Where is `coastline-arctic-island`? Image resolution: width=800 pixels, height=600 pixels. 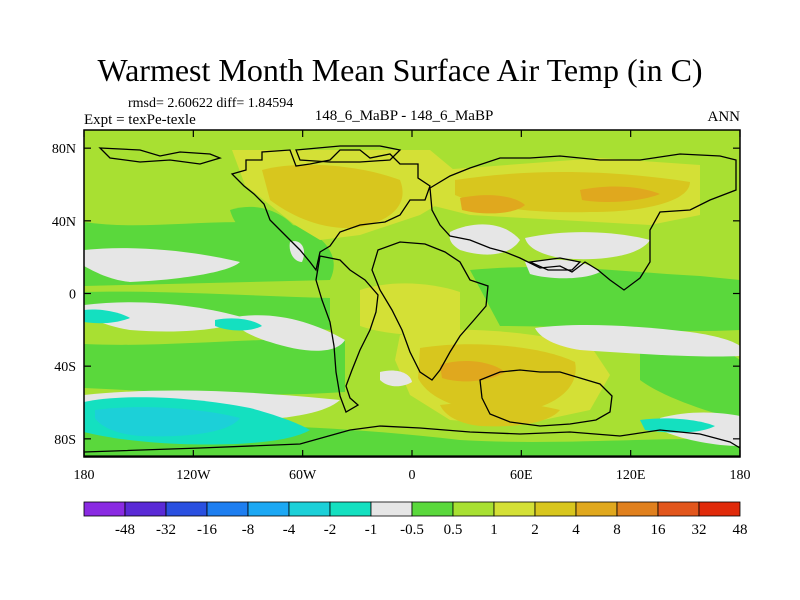
coastline-arctic-island is located at coordinates (348, 154).